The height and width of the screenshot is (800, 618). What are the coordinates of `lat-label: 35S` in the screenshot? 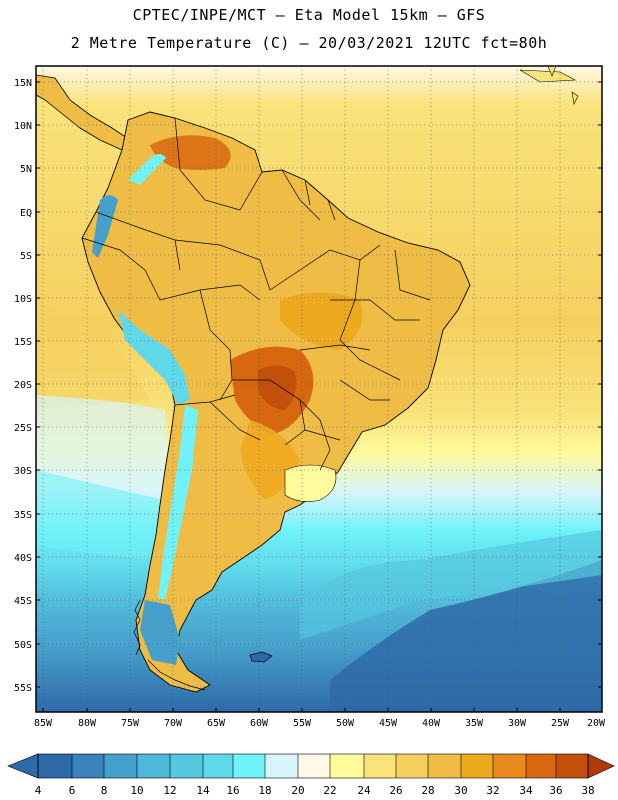 It's located at (23, 515).